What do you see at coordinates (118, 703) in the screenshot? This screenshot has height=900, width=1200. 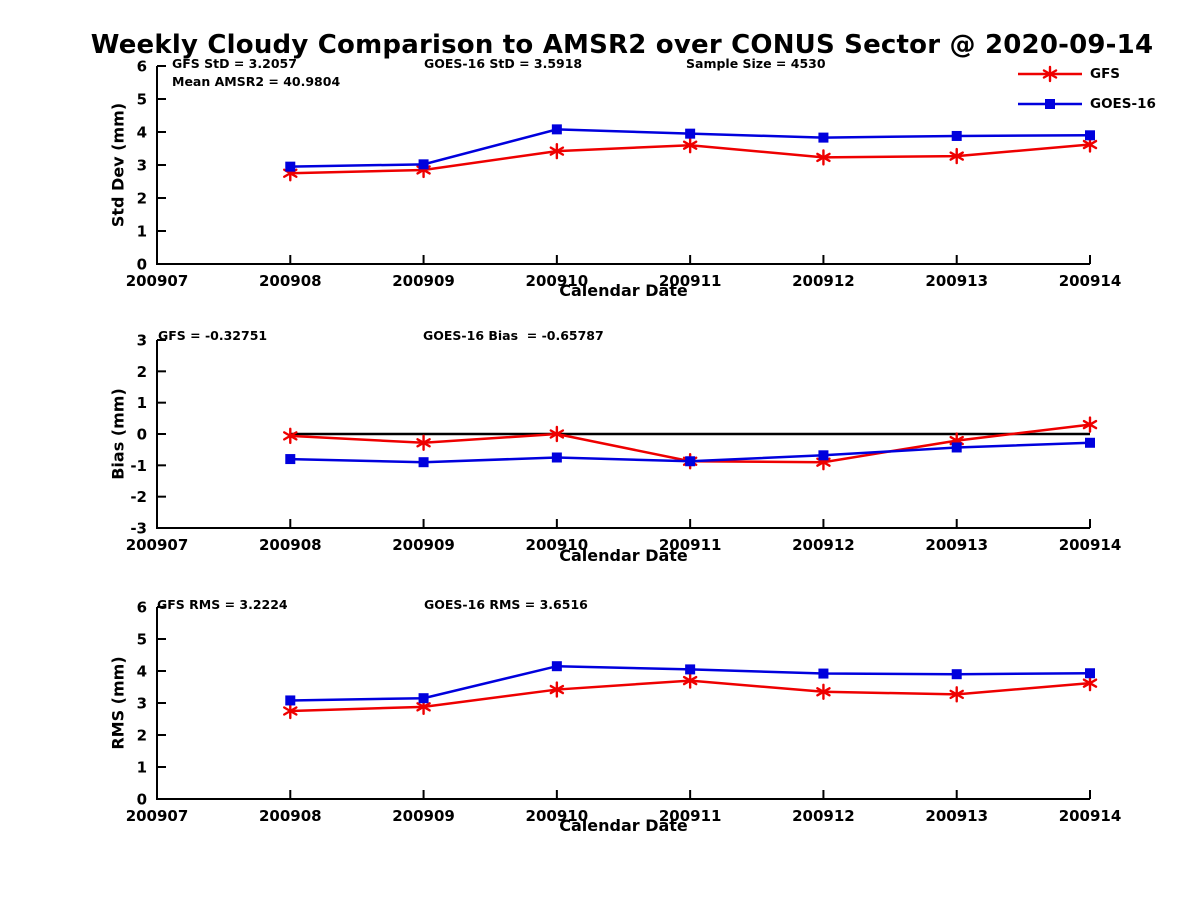 I see `y-axis-label-rms: RMS (mm)` at bounding box center [118, 703].